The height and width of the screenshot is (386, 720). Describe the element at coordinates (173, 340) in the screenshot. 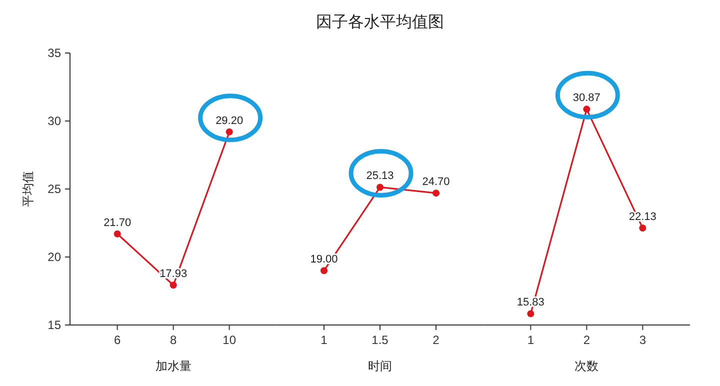

I see `x-tick-label: 8` at that location.